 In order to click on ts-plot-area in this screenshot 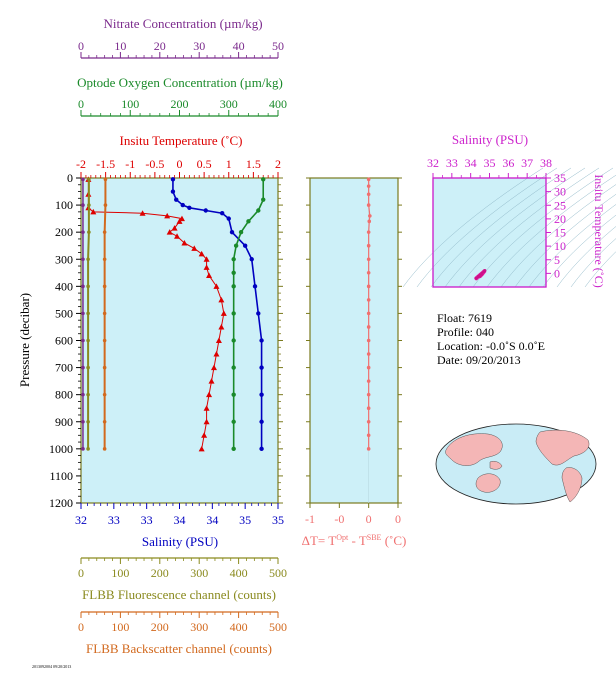, I will do `click(489, 232)`.